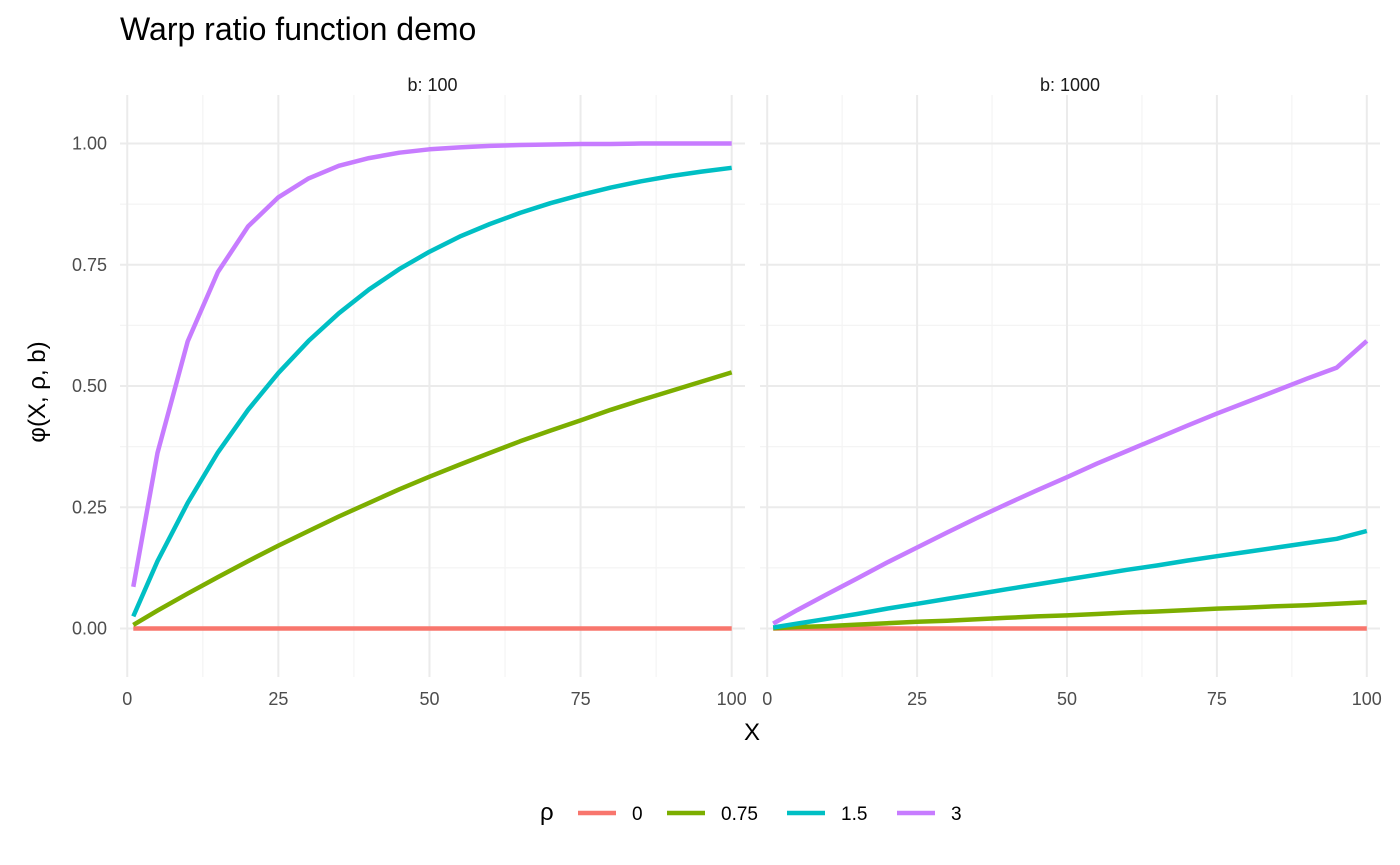 Image resolution: width=1400 pixels, height=865 pixels. I want to click on legend-label-rho-3: 3, so click(956, 814).